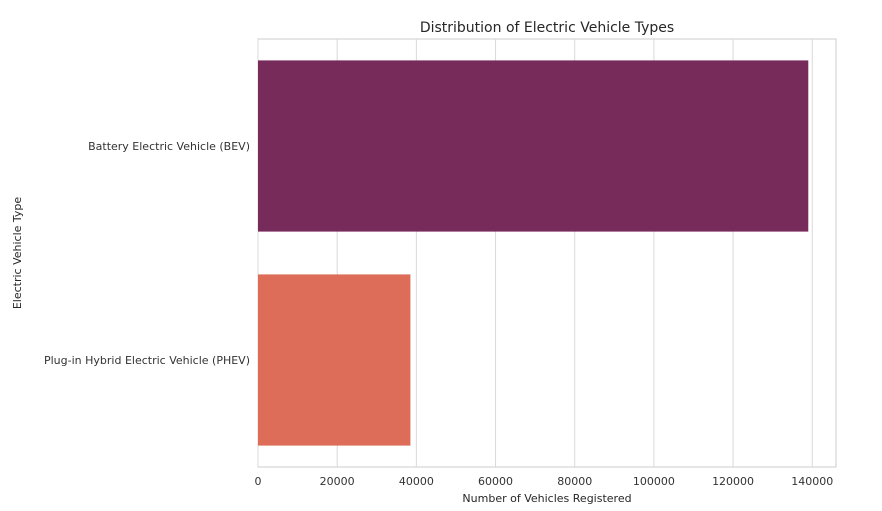 The image size is (882, 511). What do you see at coordinates (546, 498) in the screenshot?
I see `x-axis-label: Number of Vehicles Registered` at bounding box center [546, 498].